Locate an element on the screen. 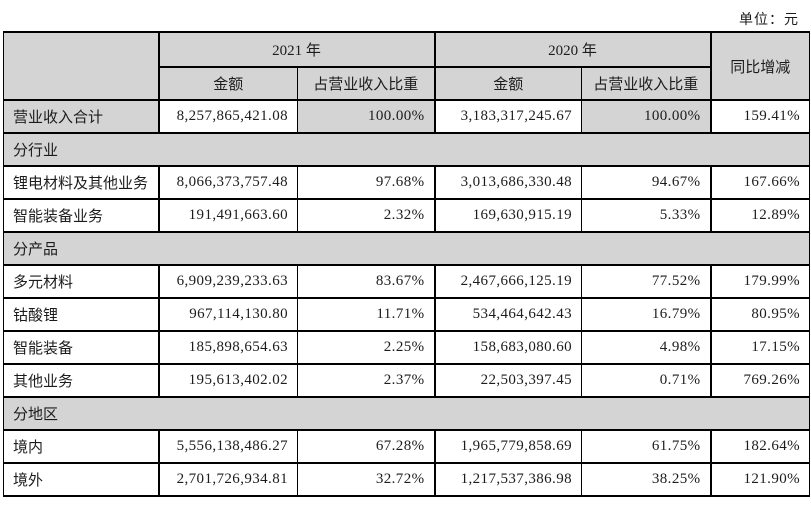 This screenshot has width=811, height=506. yoy-change: 12.89% is located at coordinates (760, 215).